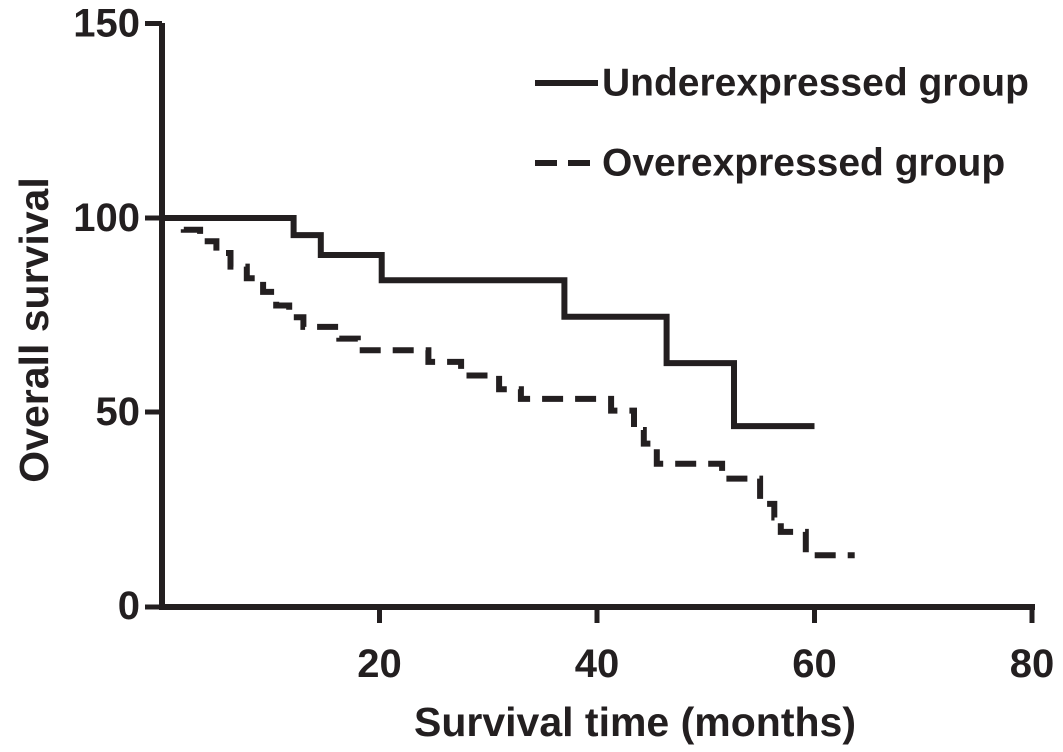 The width and height of the screenshot is (1063, 752). What do you see at coordinates (106, 24) in the screenshot?
I see `y-tick-label-150: 150` at bounding box center [106, 24].